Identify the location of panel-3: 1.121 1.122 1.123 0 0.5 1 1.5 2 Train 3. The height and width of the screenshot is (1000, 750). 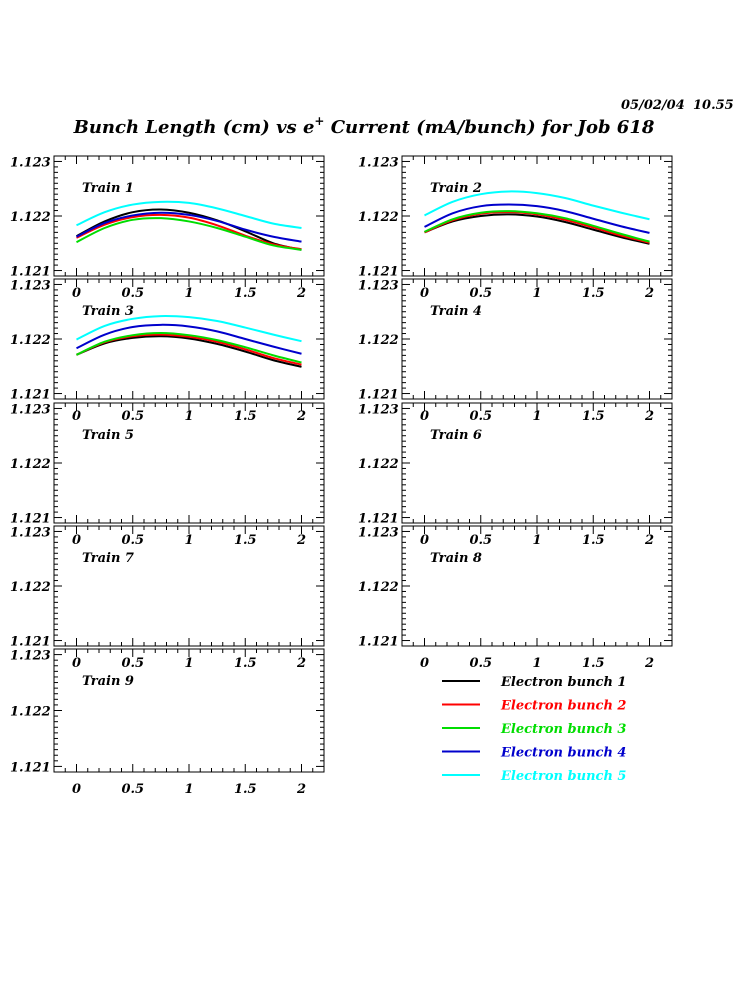
(167, 351).